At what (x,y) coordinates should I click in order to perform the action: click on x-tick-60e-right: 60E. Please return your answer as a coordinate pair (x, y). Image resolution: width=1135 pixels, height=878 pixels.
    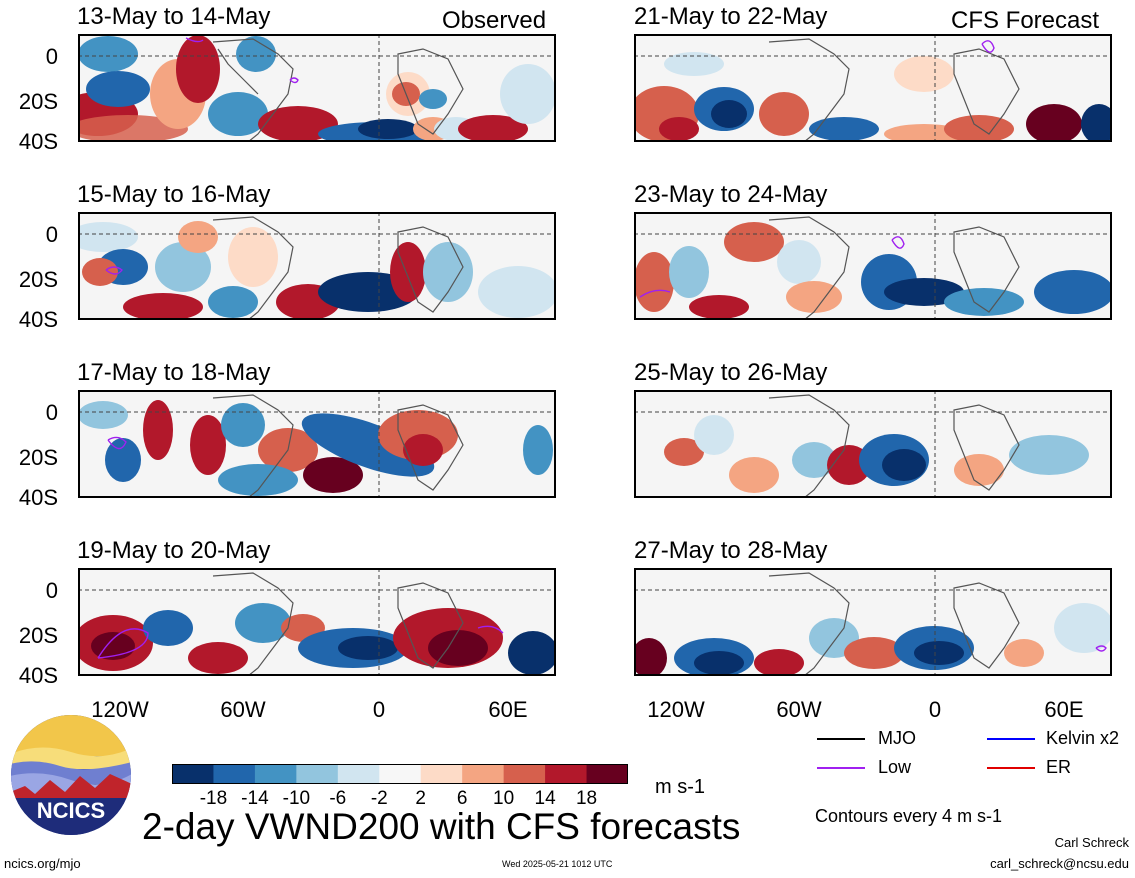
    Looking at the image, I should click on (1064, 709).